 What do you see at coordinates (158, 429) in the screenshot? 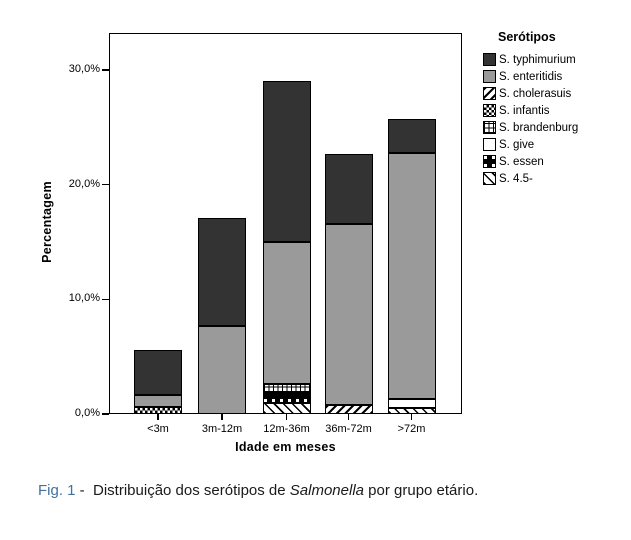
I see `x-tick-label: <3m` at bounding box center [158, 429].